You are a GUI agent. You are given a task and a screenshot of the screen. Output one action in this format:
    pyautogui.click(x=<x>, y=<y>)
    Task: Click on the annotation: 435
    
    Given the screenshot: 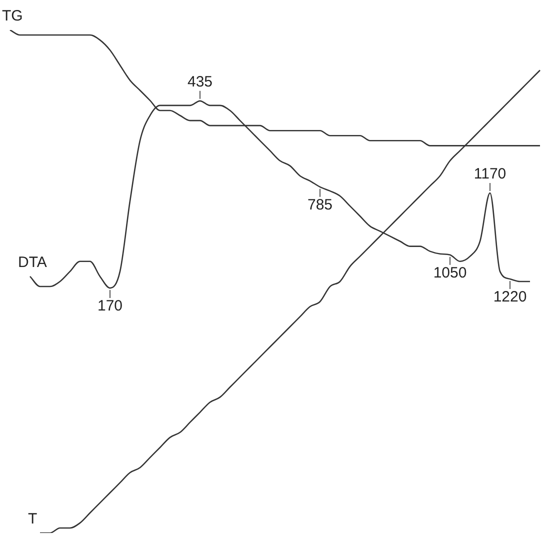 What is the action you would take?
    pyautogui.click(x=200, y=82)
    